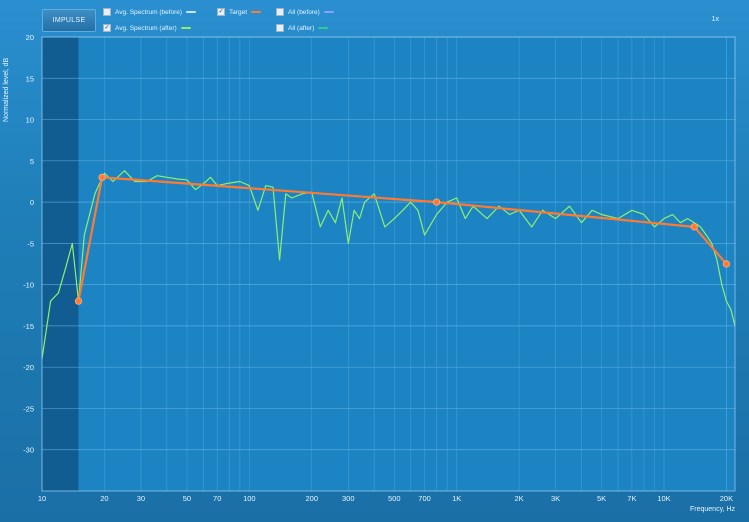 Image resolution: width=749 pixels, height=522 pixels. I want to click on legend-all-before: All (before), so click(305, 12).